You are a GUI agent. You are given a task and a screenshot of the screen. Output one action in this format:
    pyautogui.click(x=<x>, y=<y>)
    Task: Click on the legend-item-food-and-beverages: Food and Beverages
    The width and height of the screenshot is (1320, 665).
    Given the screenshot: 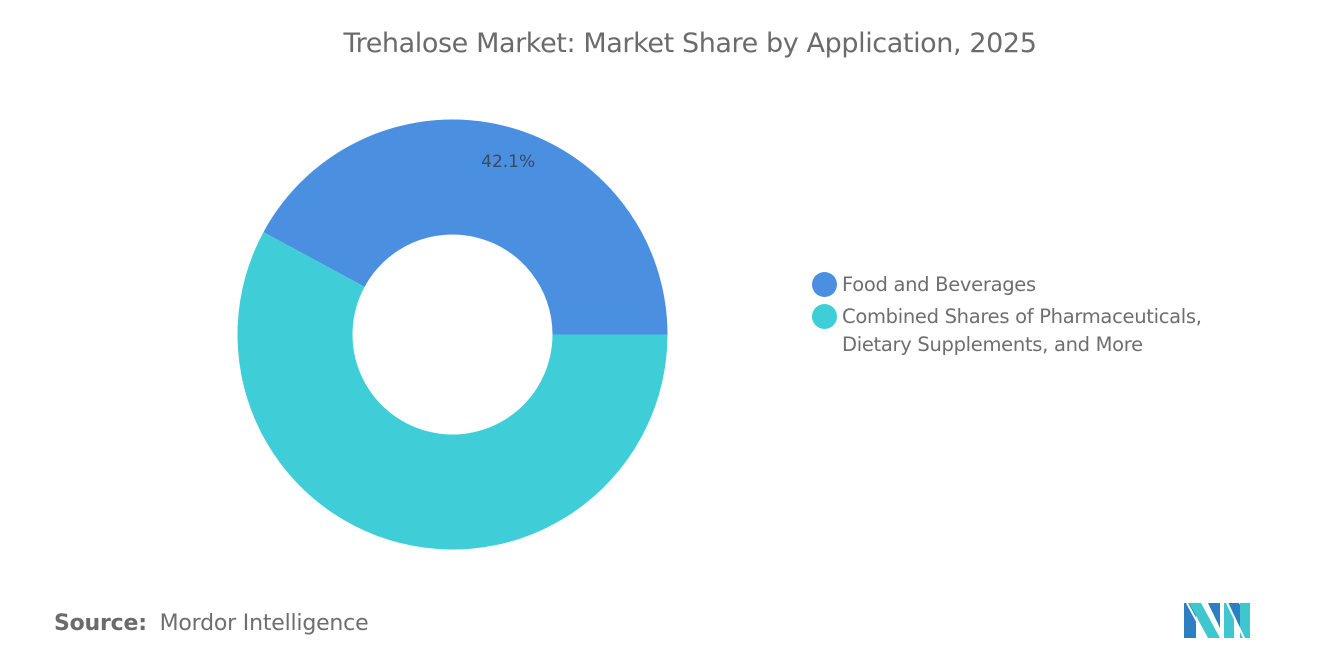 What is the action you would take?
    pyautogui.click(x=1007, y=285)
    